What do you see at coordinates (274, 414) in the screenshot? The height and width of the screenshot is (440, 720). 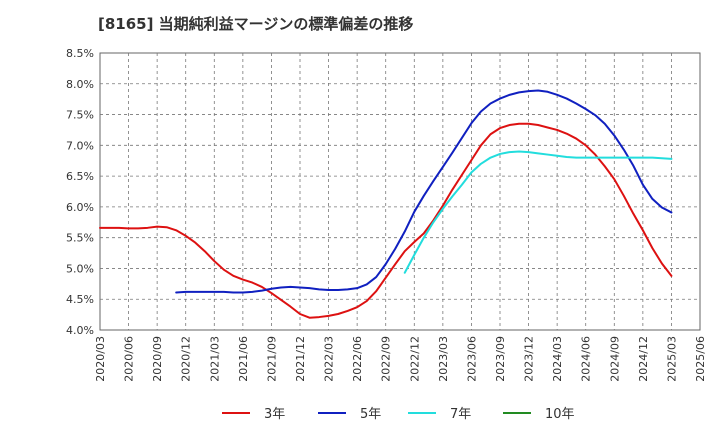 I see `legend-label: 3年` at bounding box center [274, 414].